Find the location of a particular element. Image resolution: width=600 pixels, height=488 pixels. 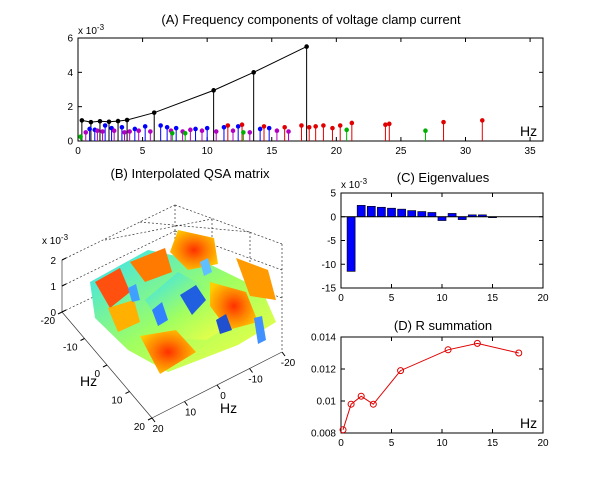

panel-c-exponent: x 10-3 is located at coordinates (354, 184).